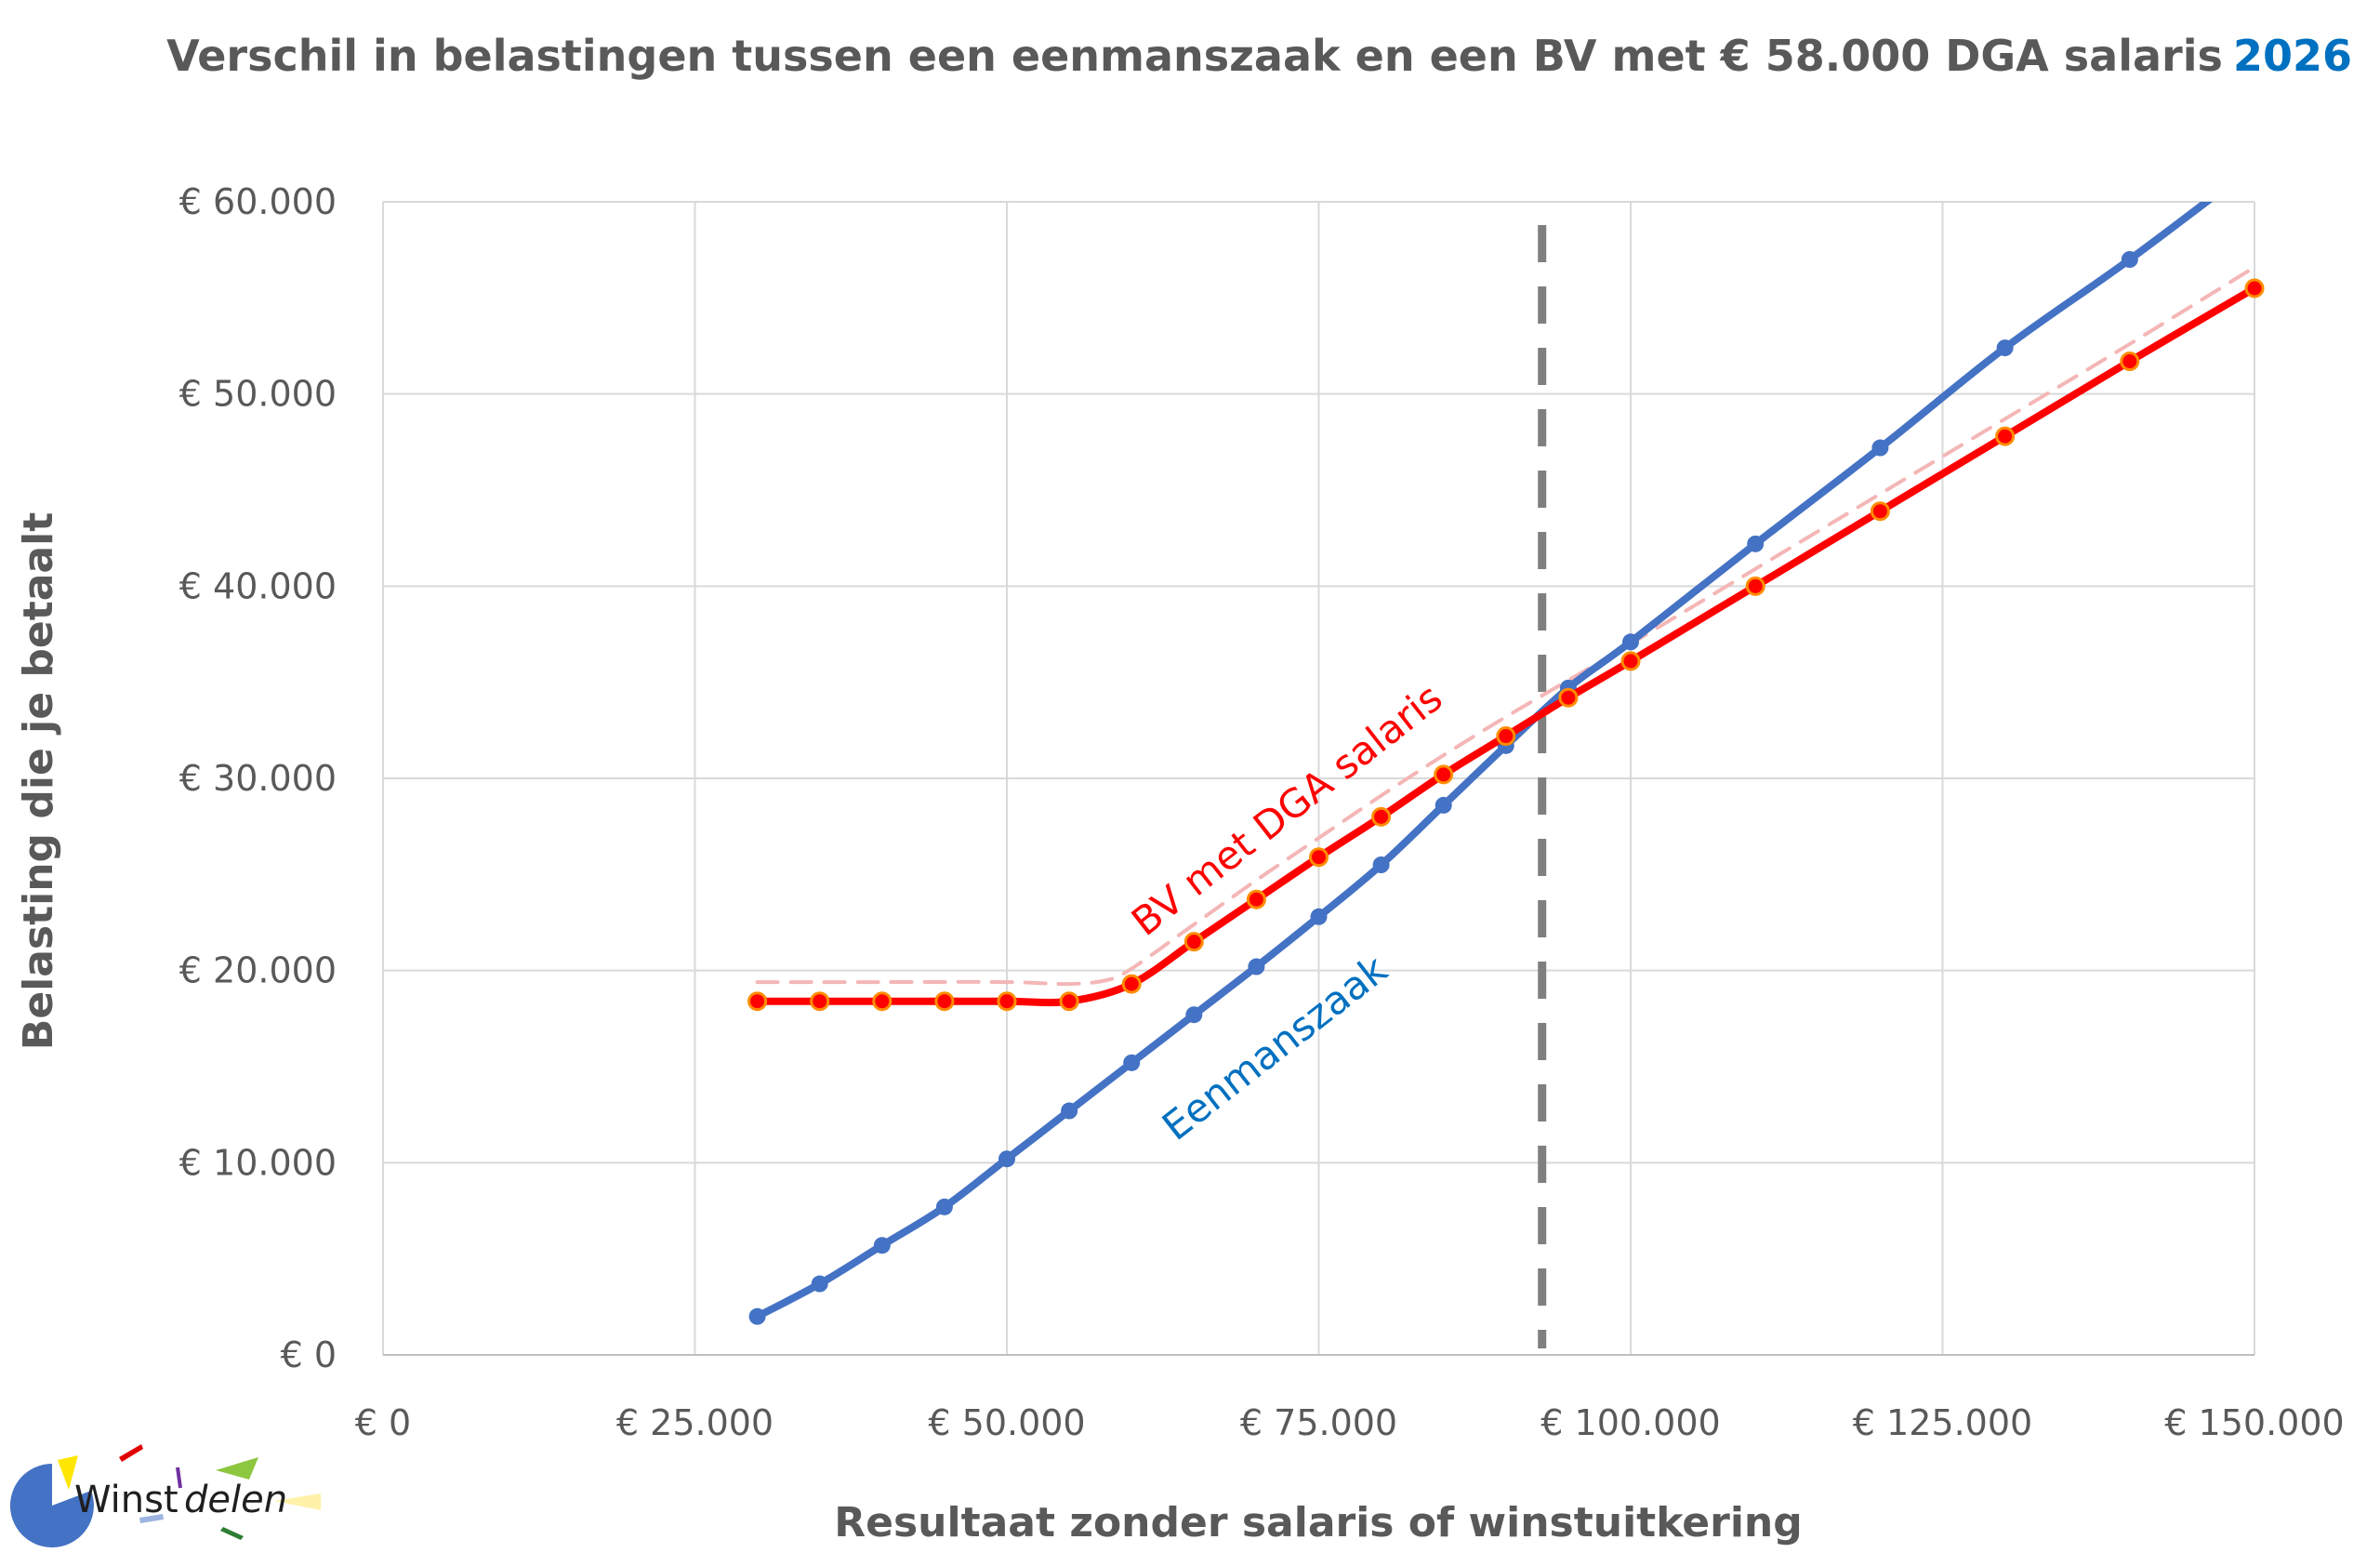  What do you see at coordinates (235, 1500) in the screenshot?
I see `logo-word-delen: delen` at bounding box center [235, 1500].